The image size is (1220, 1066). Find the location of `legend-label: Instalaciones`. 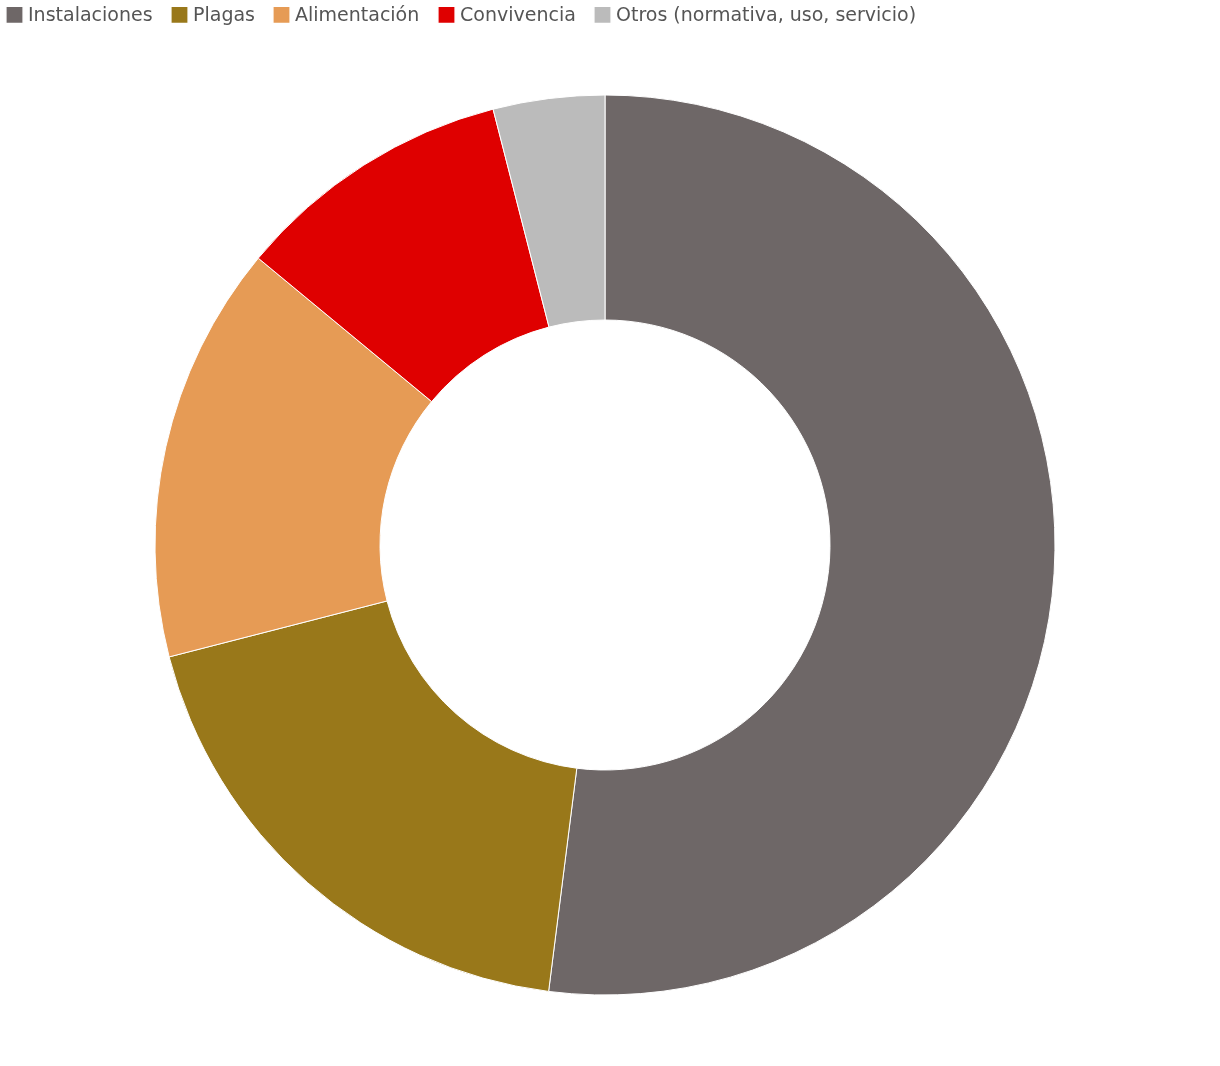

legend-label: Instalaciones is located at coordinates (90, 13).